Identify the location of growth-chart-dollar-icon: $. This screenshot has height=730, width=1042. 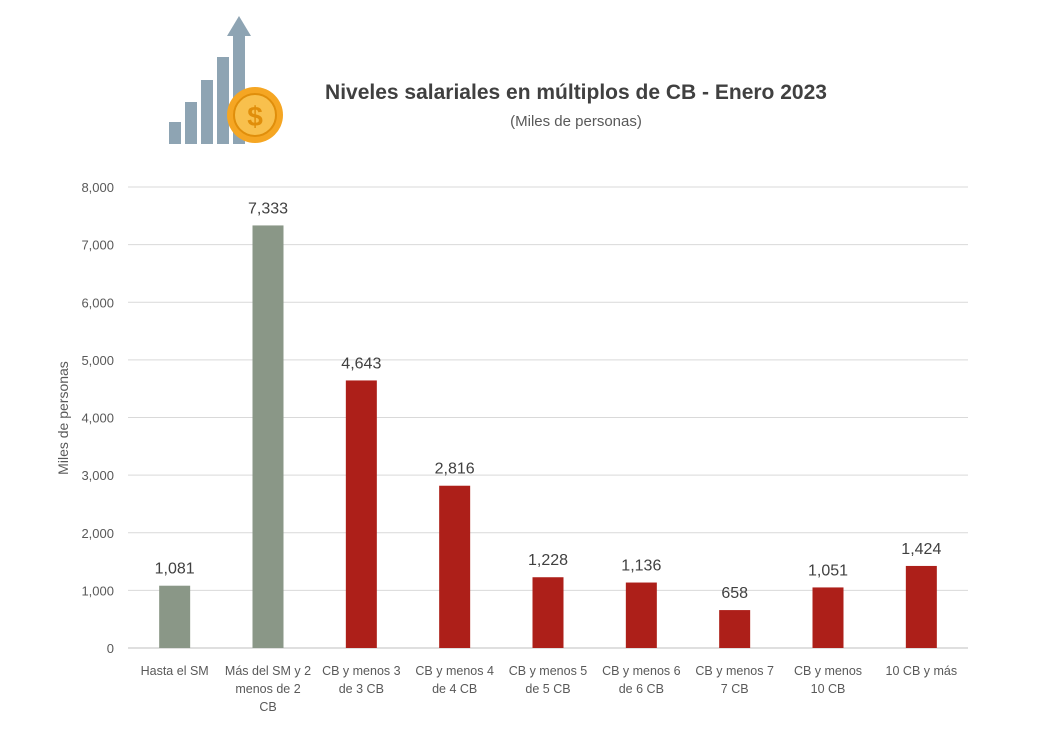
(226, 80).